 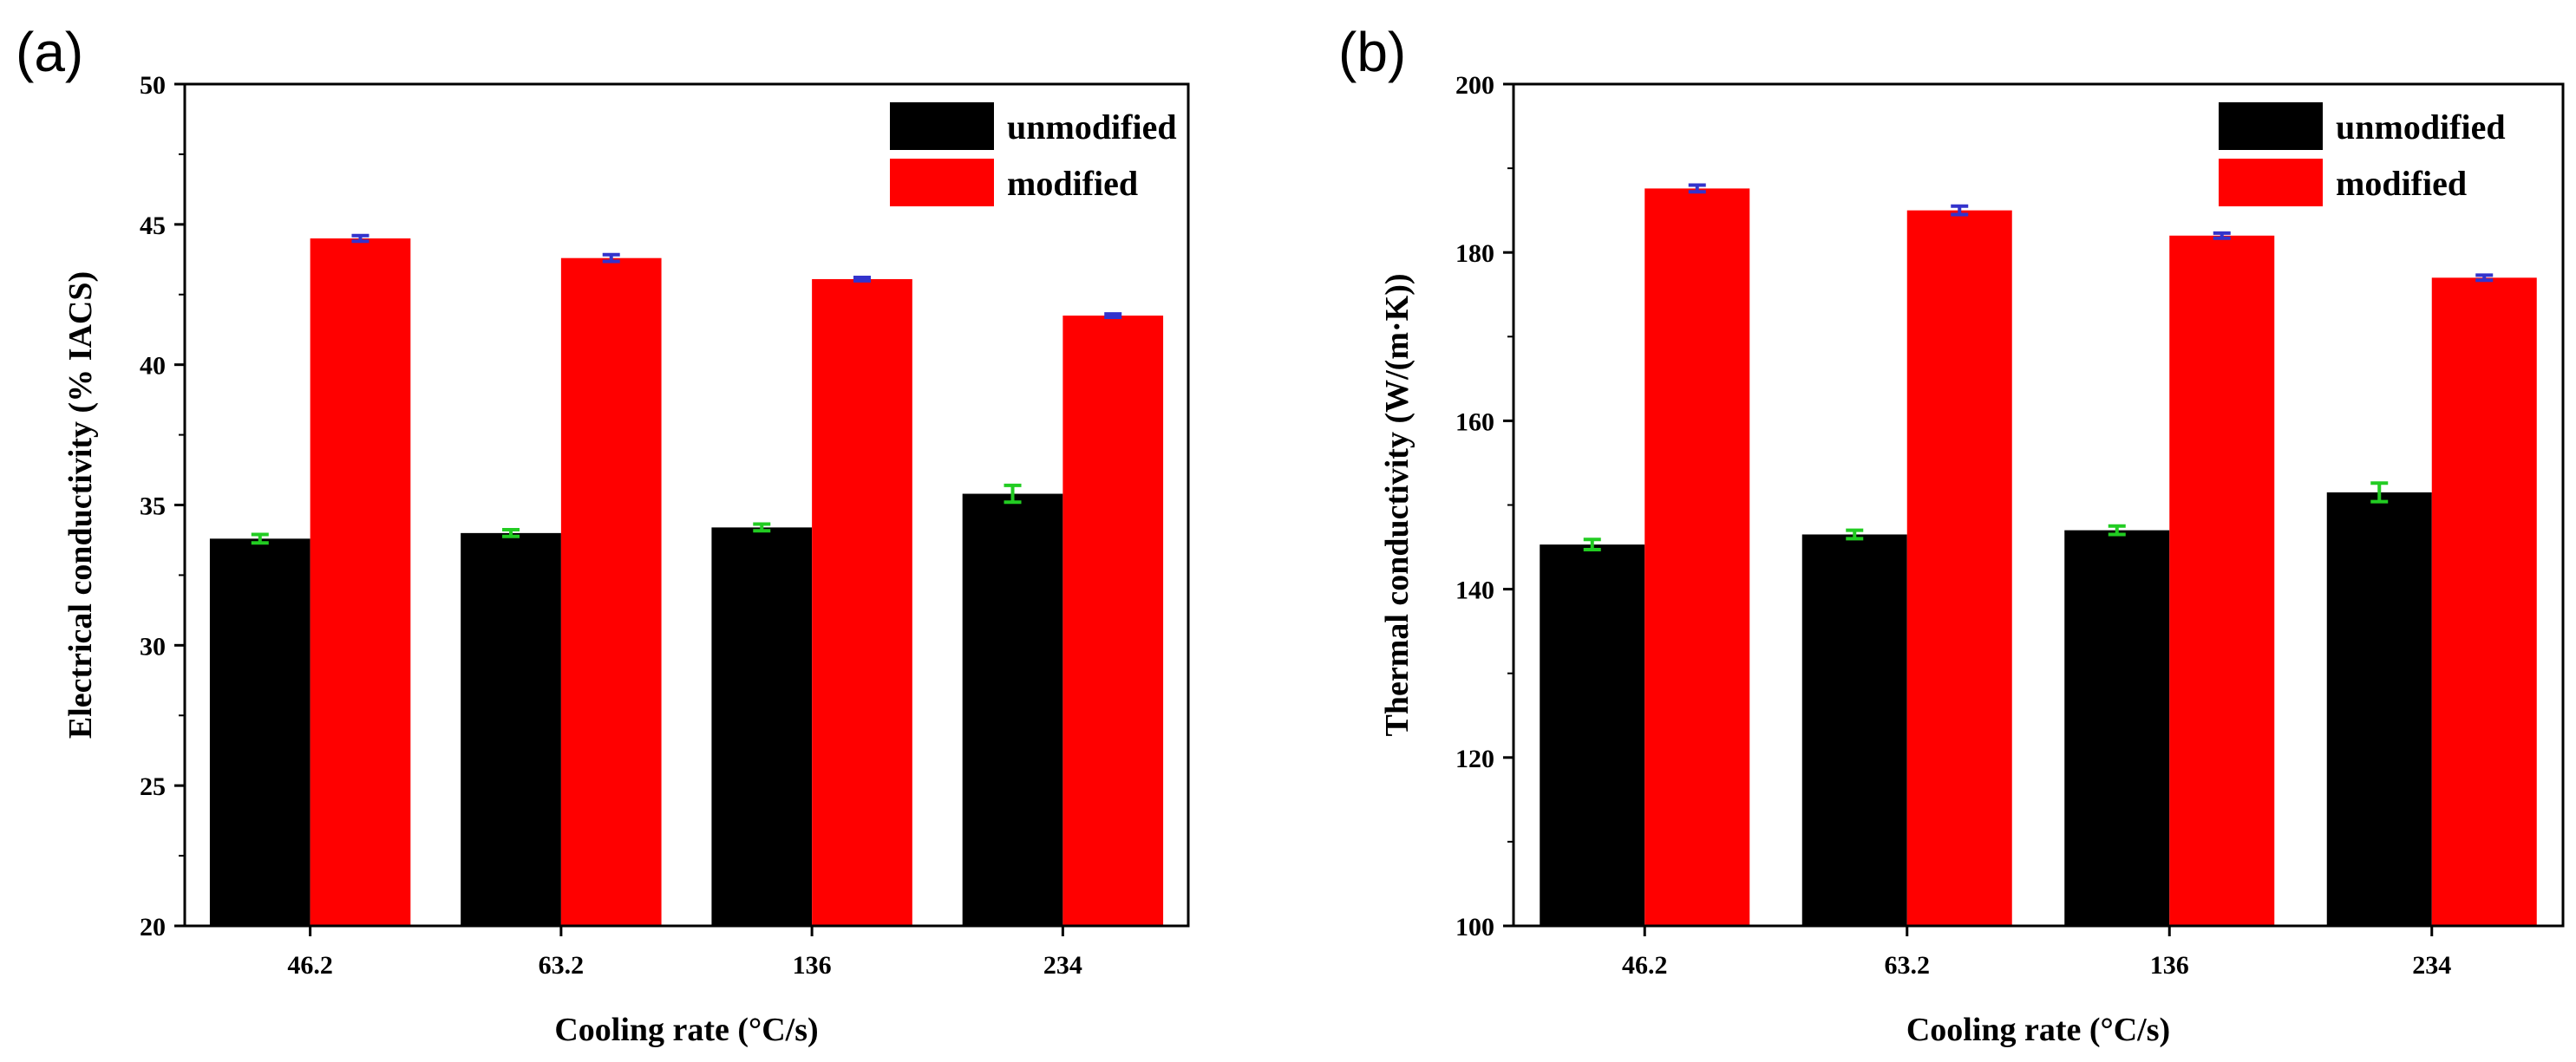 What do you see at coordinates (153, 85) in the screenshot?
I see `y-tick-label: 50` at bounding box center [153, 85].